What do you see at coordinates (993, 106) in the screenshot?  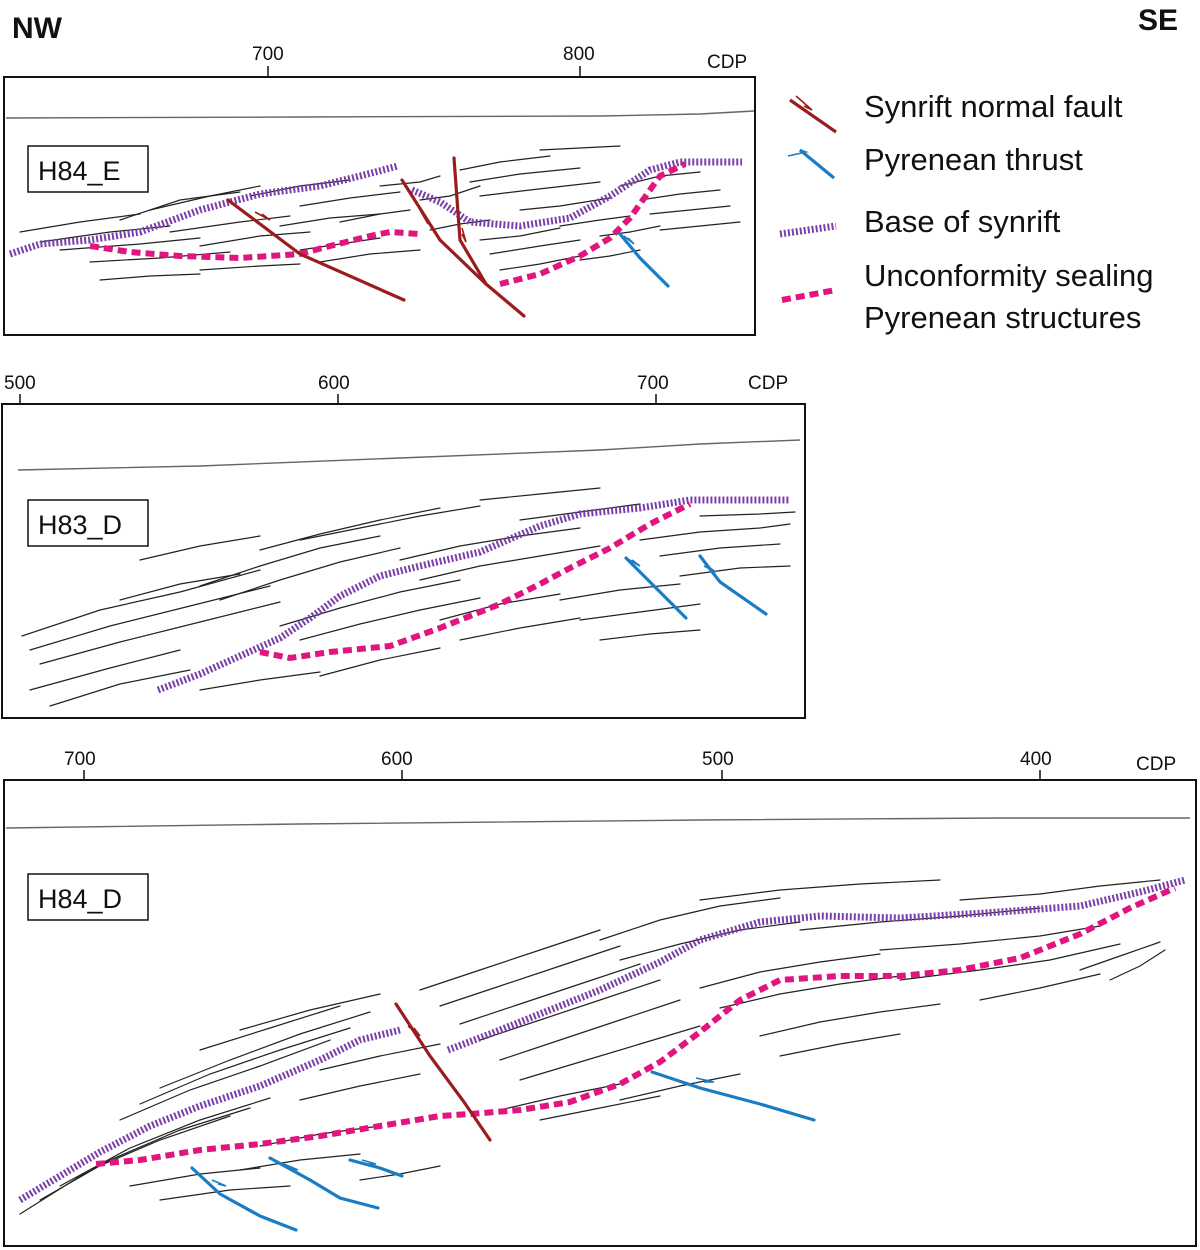 I see `legend-label: Synrift normal fault` at bounding box center [993, 106].